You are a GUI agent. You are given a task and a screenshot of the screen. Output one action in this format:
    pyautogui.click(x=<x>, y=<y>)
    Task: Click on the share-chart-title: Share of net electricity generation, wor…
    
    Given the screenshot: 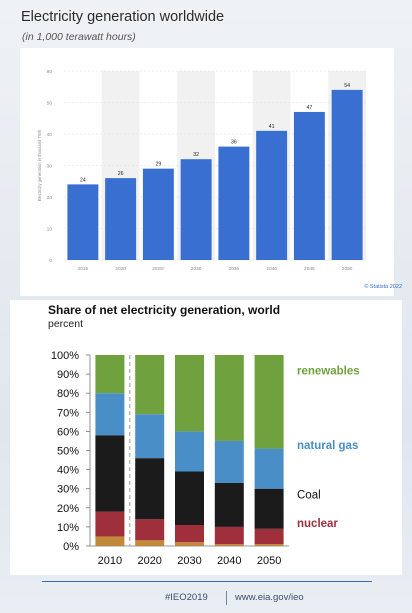 What is the action you would take?
    pyautogui.click(x=164, y=310)
    